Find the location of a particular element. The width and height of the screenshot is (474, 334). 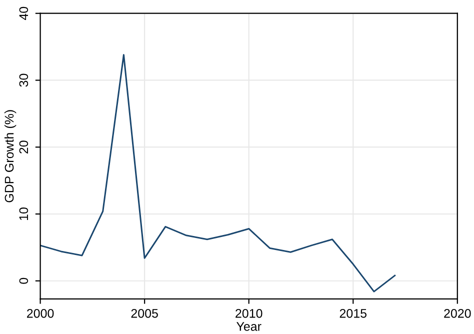

y-axis-title: GDP Growth (%) is located at coordinates (10, 156).